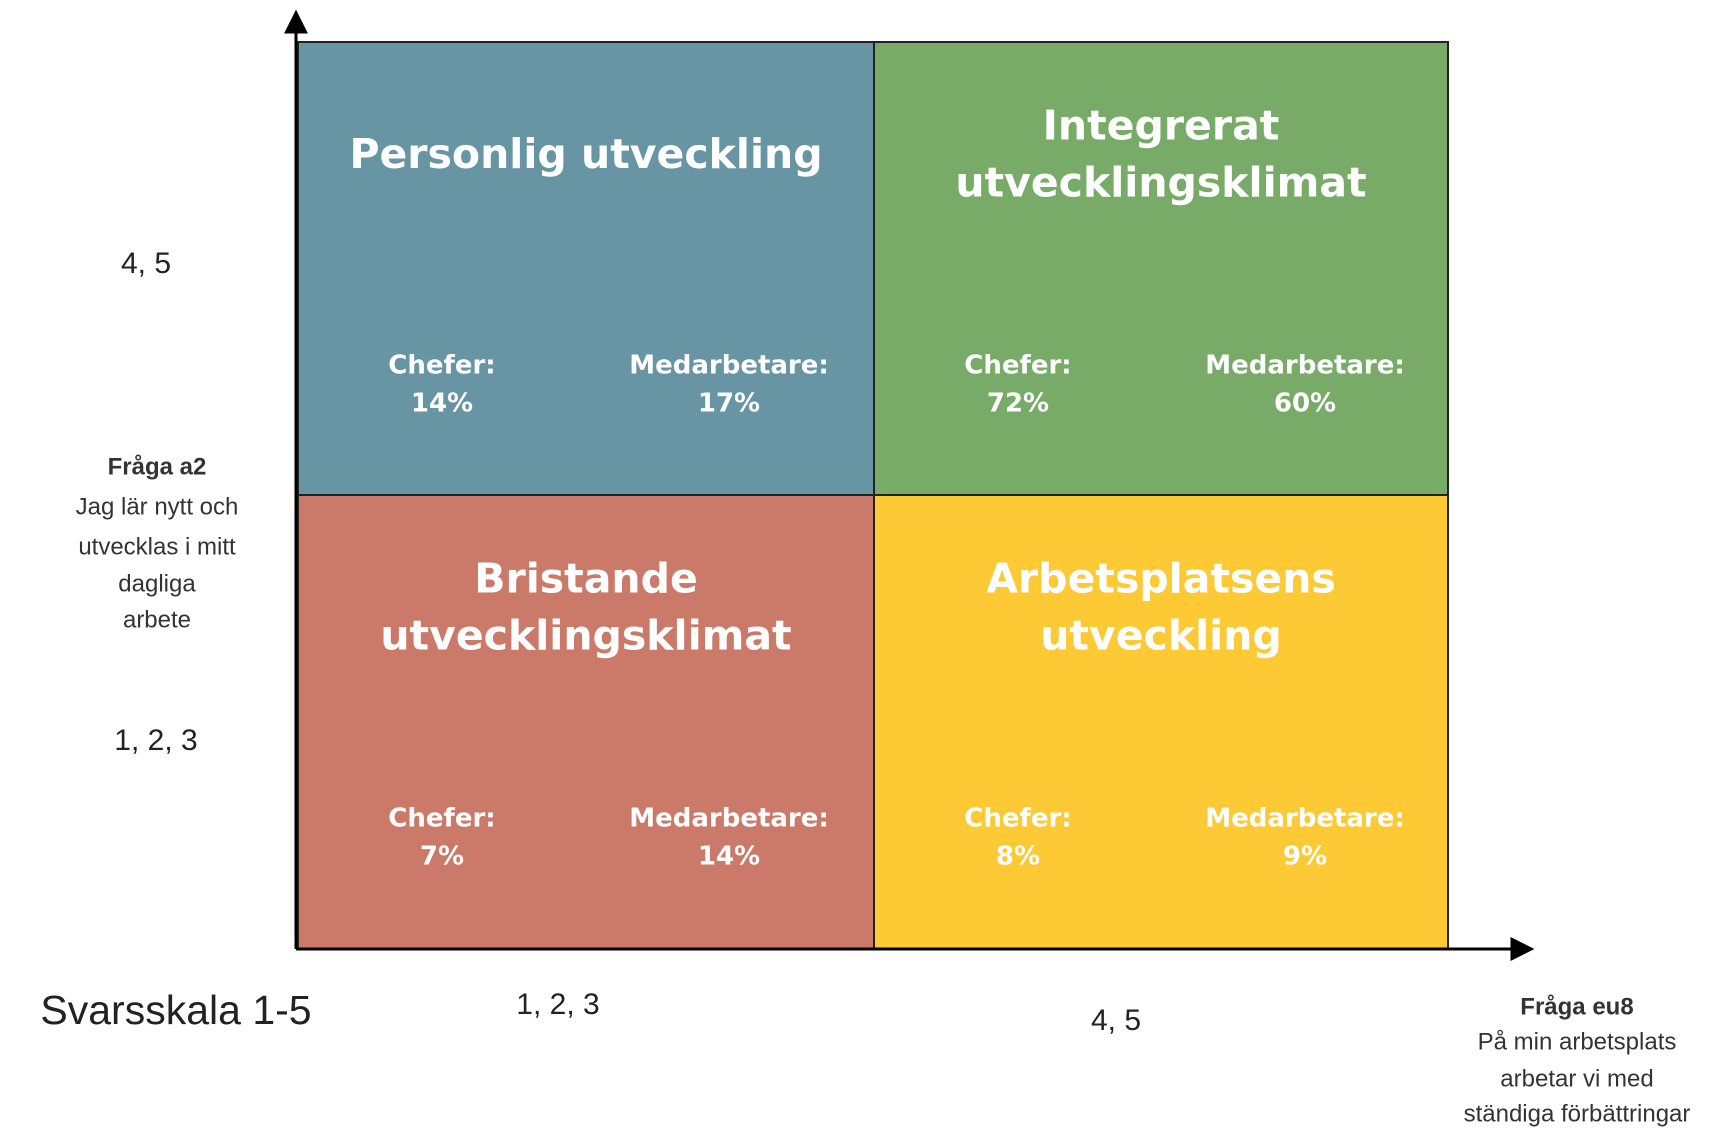 This screenshot has width=1729, height=1138. Describe the element at coordinates (585, 154) in the screenshot. I see `quadrant-title: Personlig utveckling` at that location.